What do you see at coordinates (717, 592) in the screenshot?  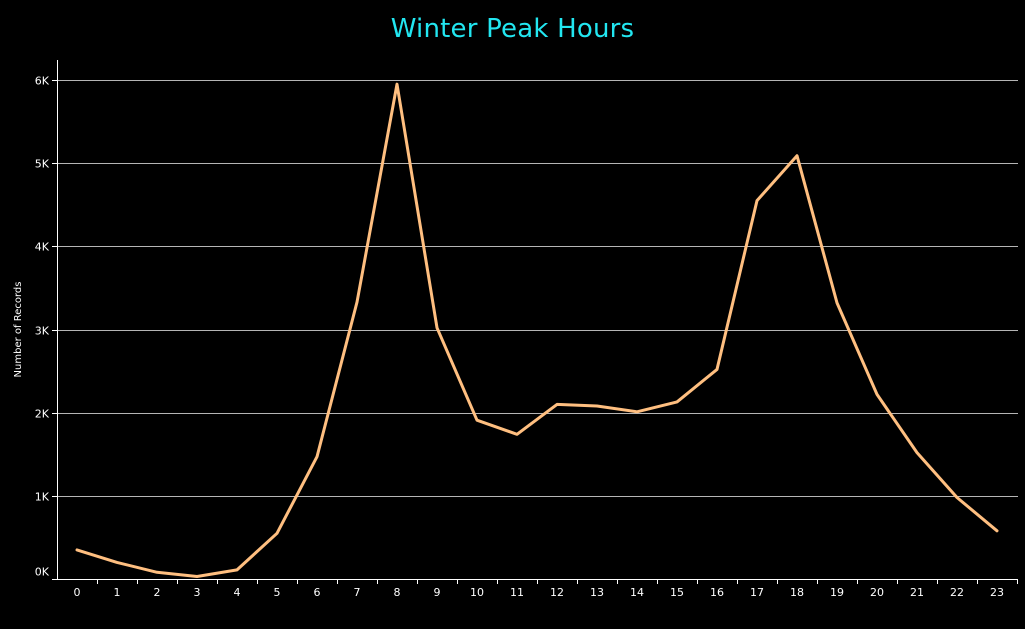 I see `x-tick-label: 16` at bounding box center [717, 592].